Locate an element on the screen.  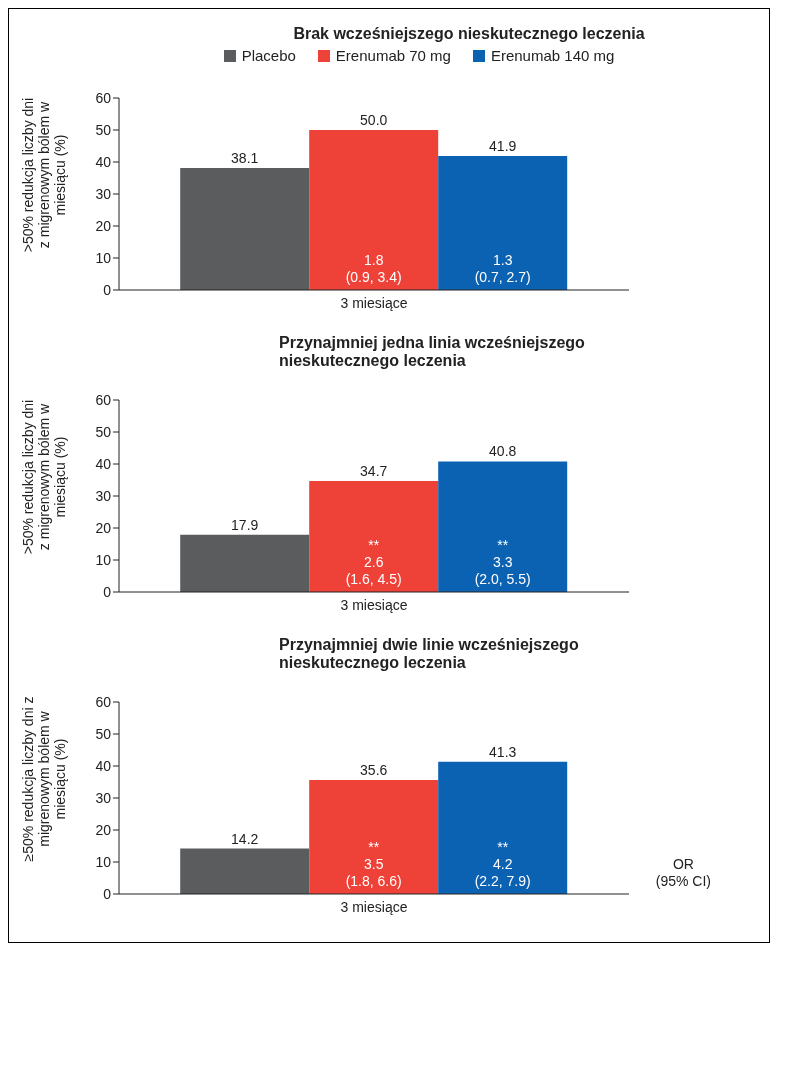
data-label: 35.6 is located at coordinates (374, 770).